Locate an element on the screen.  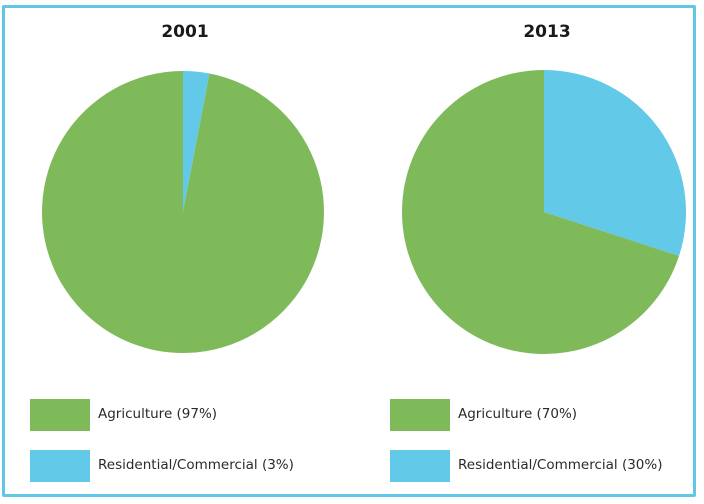
pie-slice-residential-commercial-2013 is located at coordinates (615, 163).